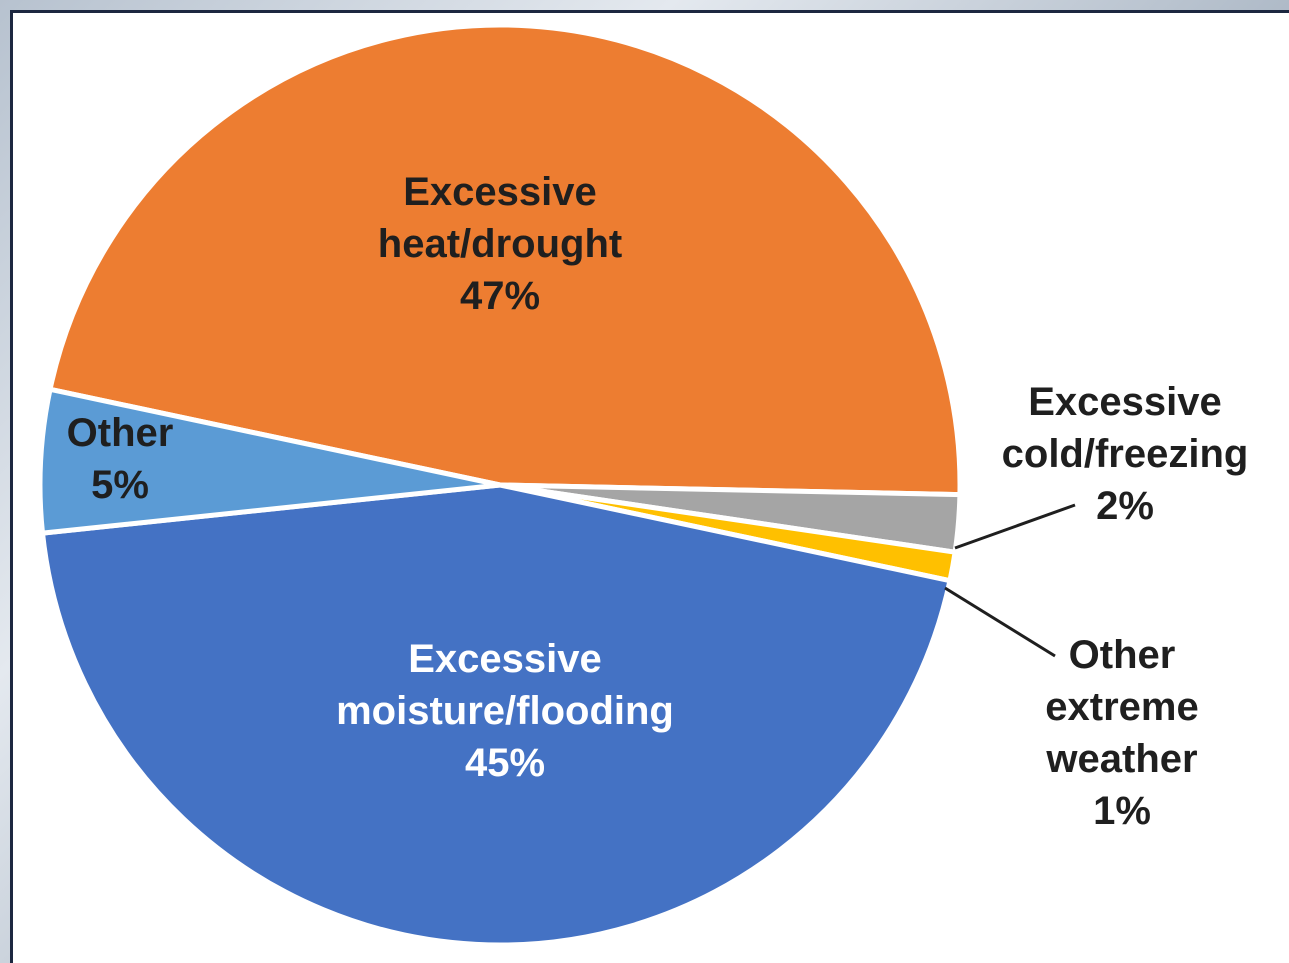  What do you see at coordinates (1000, 622) in the screenshot?
I see `leader-line-extreme` at bounding box center [1000, 622].